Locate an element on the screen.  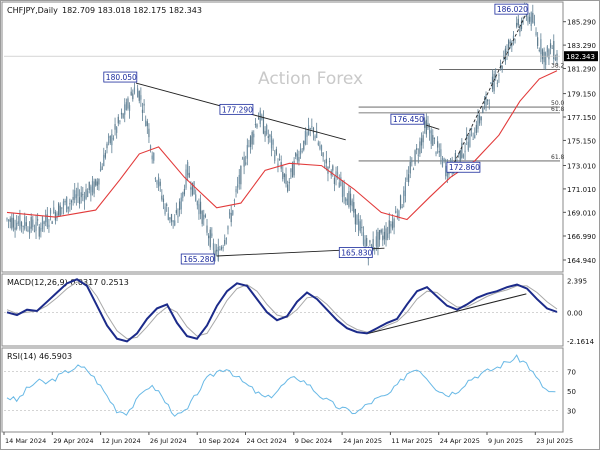
x-tick-label: 24 Oct 2024 is located at coordinates (267, 441).